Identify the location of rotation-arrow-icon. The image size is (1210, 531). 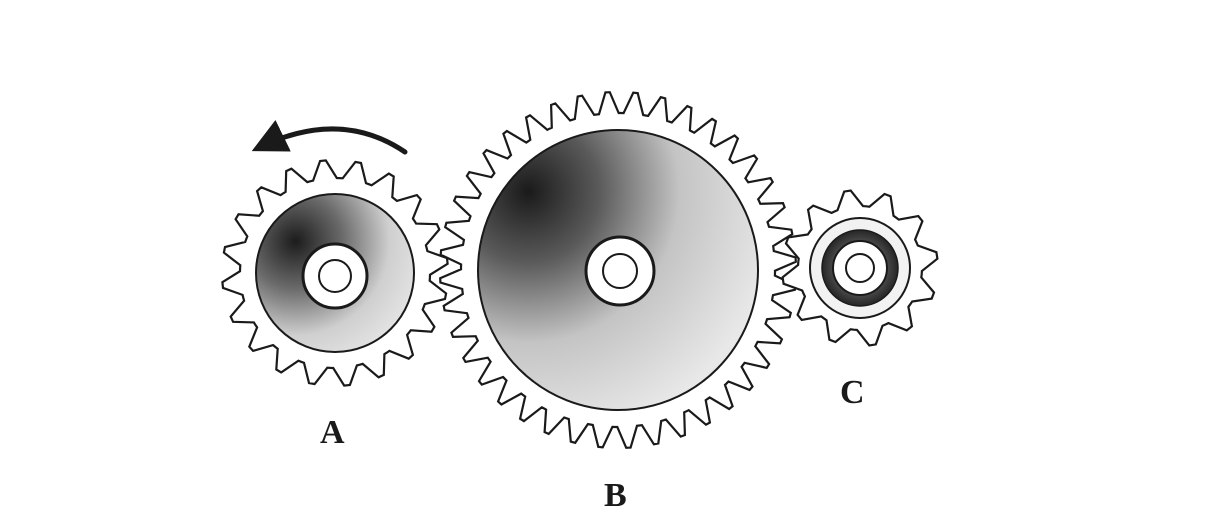
(329, 137).